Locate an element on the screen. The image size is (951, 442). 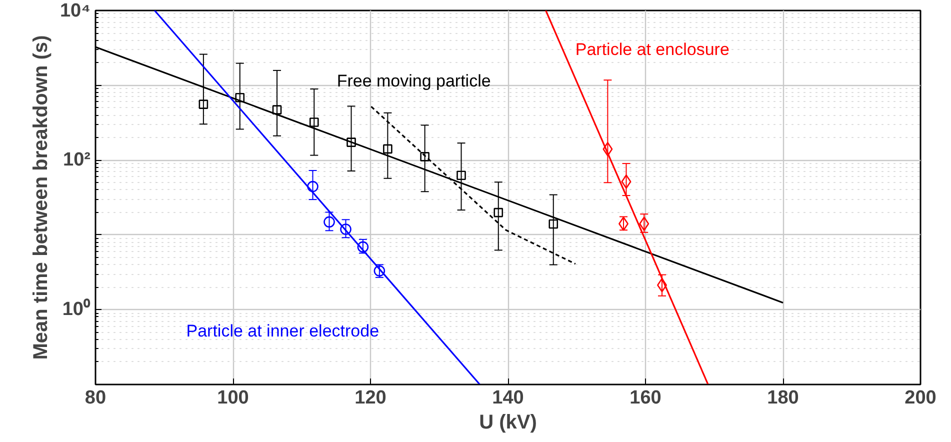
text: Particle at inner electrode is located at coordinates (283, 330).